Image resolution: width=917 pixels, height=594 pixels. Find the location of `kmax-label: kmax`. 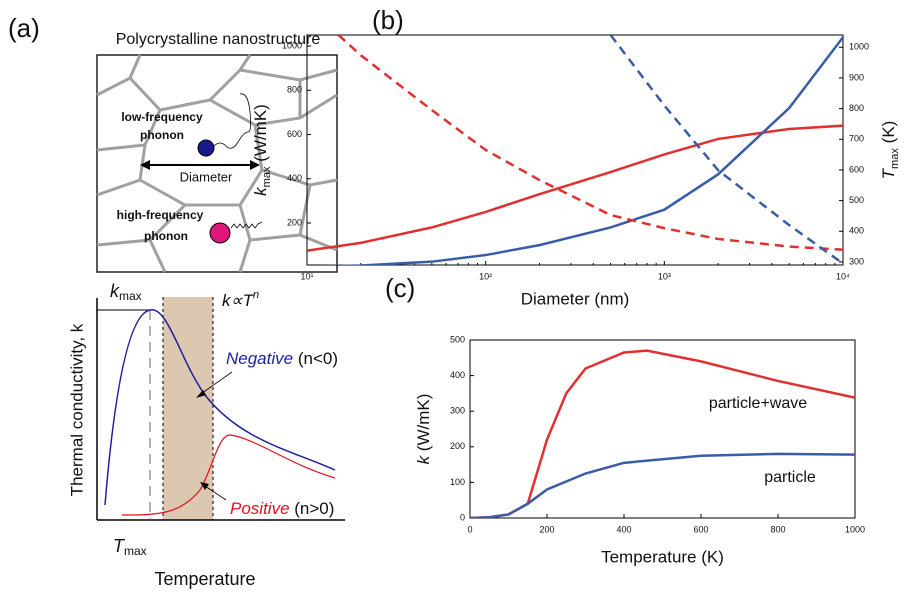

kmax-label: kmax is located at coordinates (126, 292).